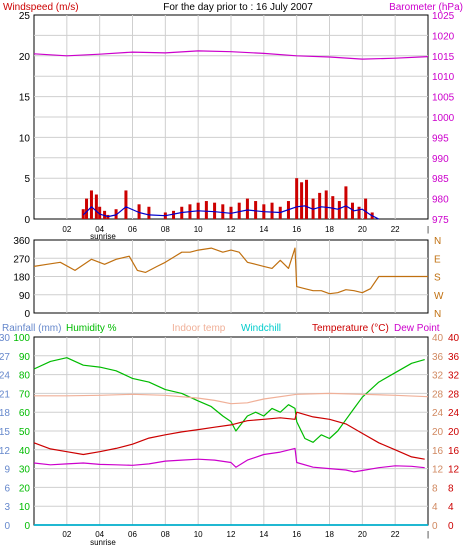 The width and height of the screenshot is (466, 556). What do you see at coordinates (5, 338) in the screenshot?
I see `rainfall-tick-label: 30` at bounding box center [5, 338].